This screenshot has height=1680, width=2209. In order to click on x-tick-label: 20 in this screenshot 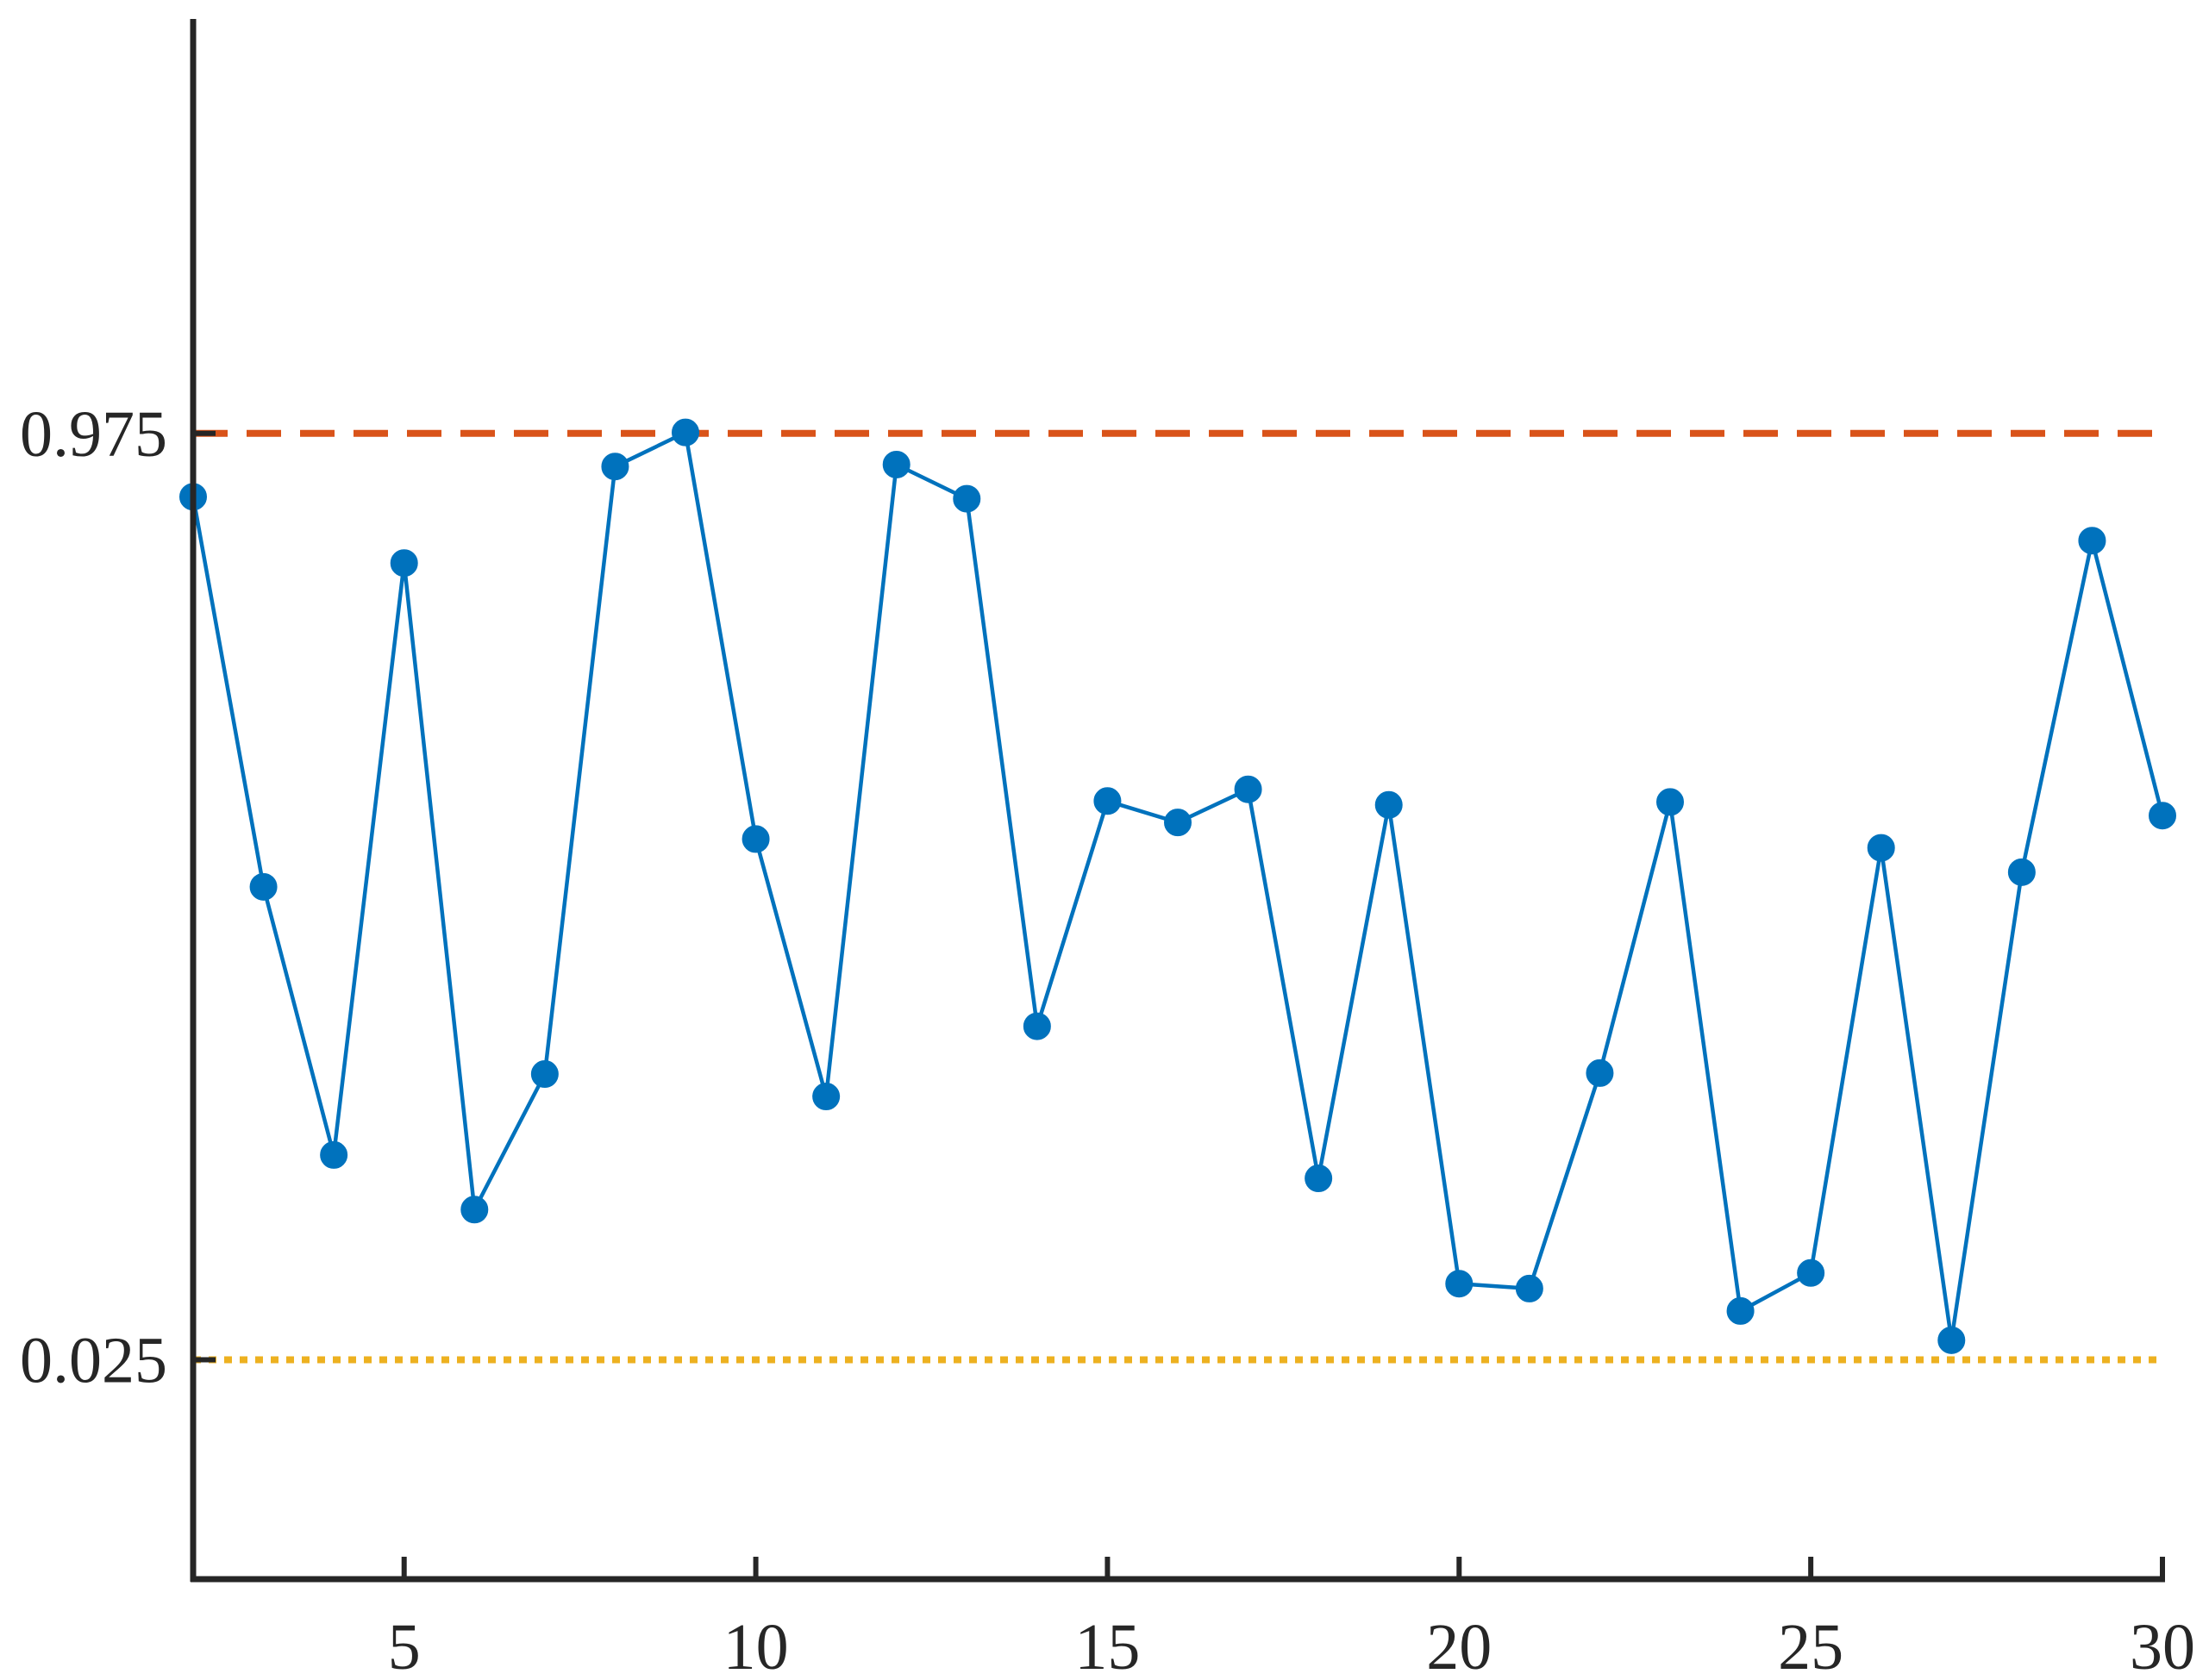, I will do `click(1459, 1645)`.